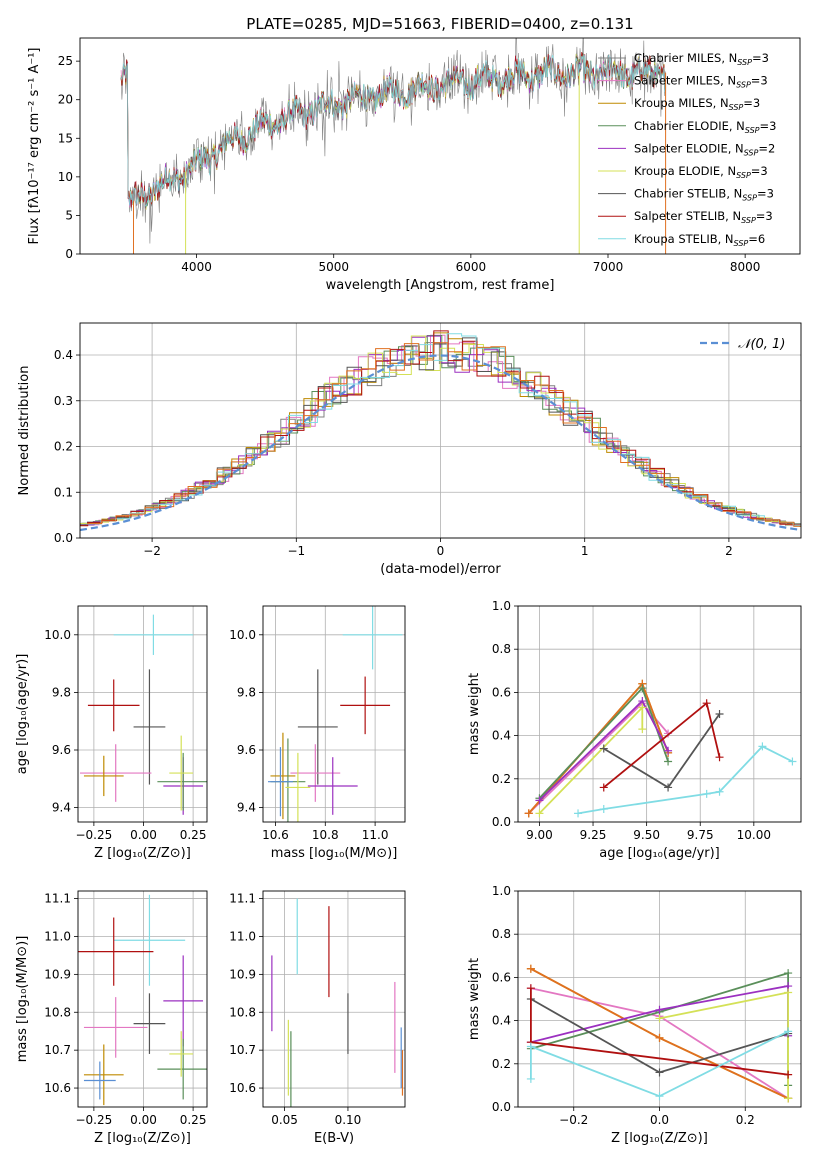  Describe the element at coordinates (65, 177) in the screenshot. I see `y-tick-label: 10` at that location.